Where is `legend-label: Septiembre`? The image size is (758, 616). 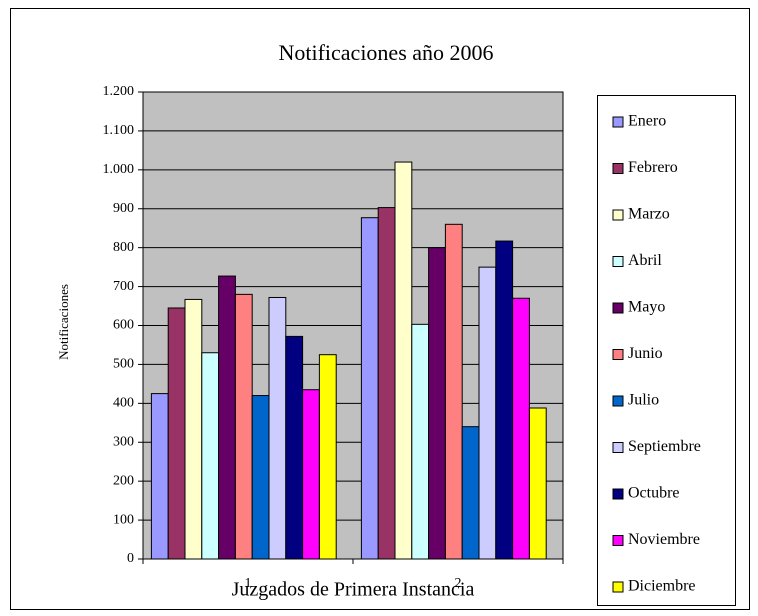
legend-label: Septiembre is located at coordinates (664, 446).